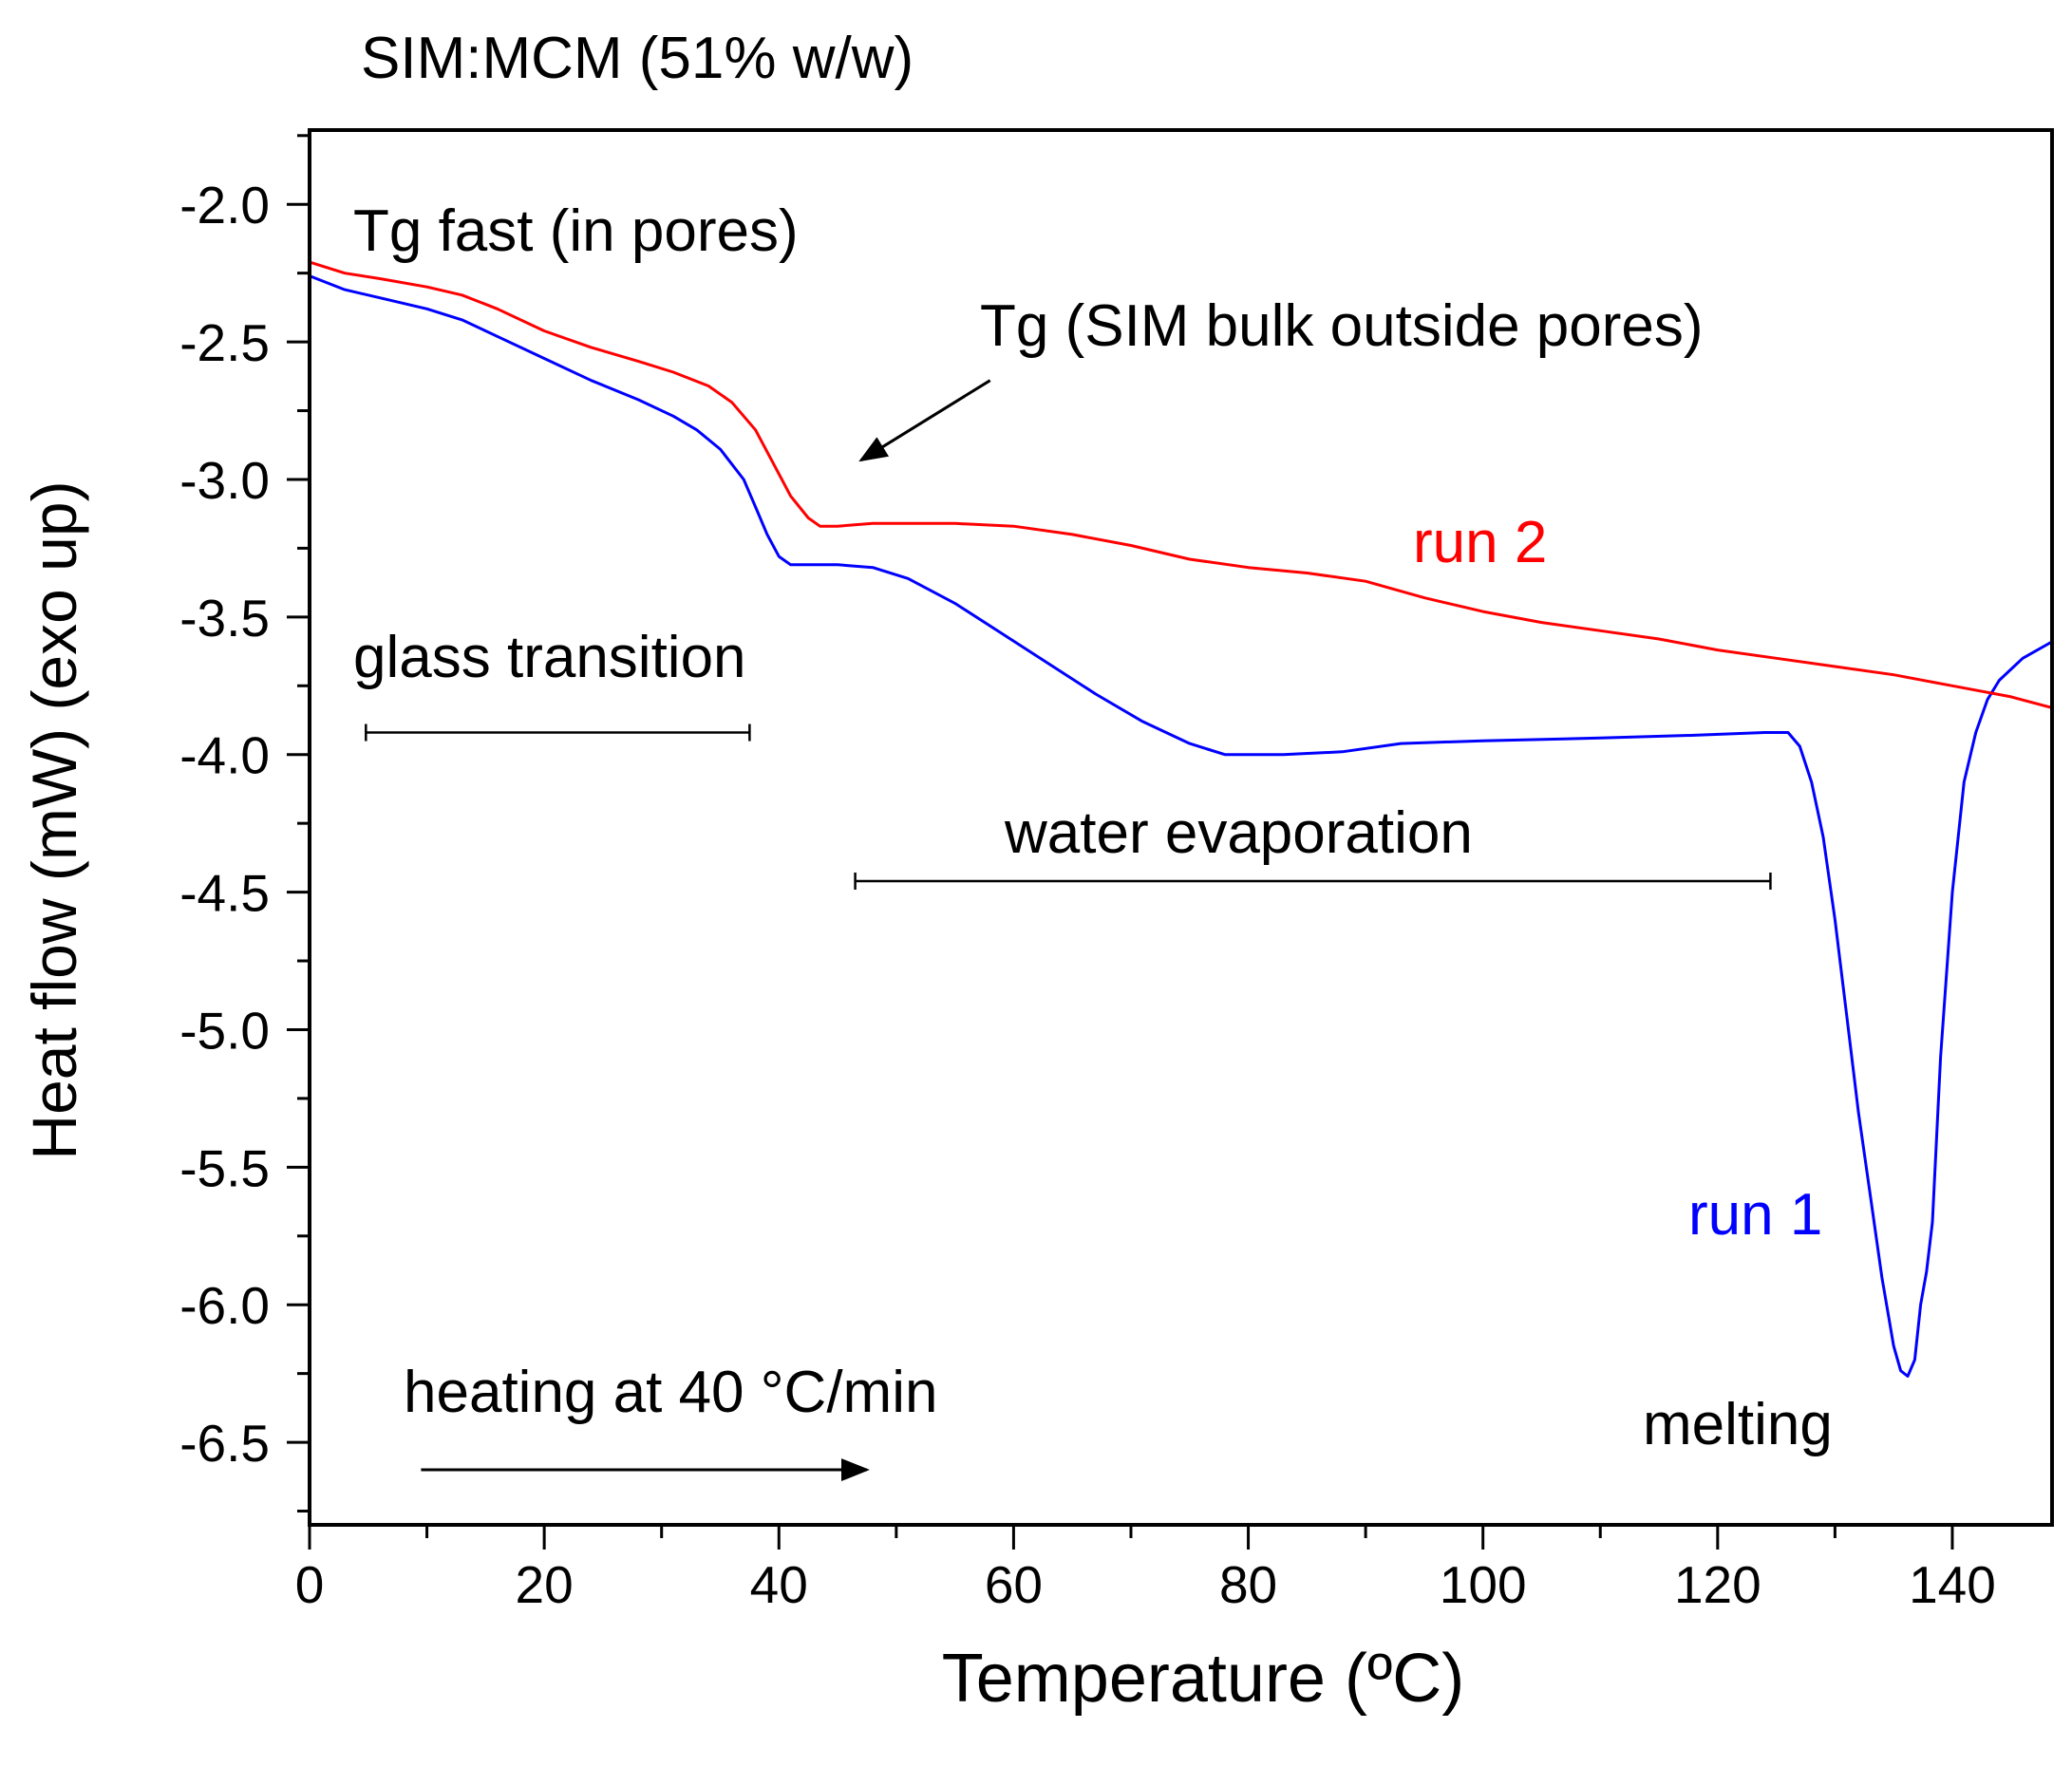 The height and width of the screenshot is (1766, 2072). Describe the element at coordinates (1738, 1424) in the screenshot. I see `annotation-melting: melting` at that location.